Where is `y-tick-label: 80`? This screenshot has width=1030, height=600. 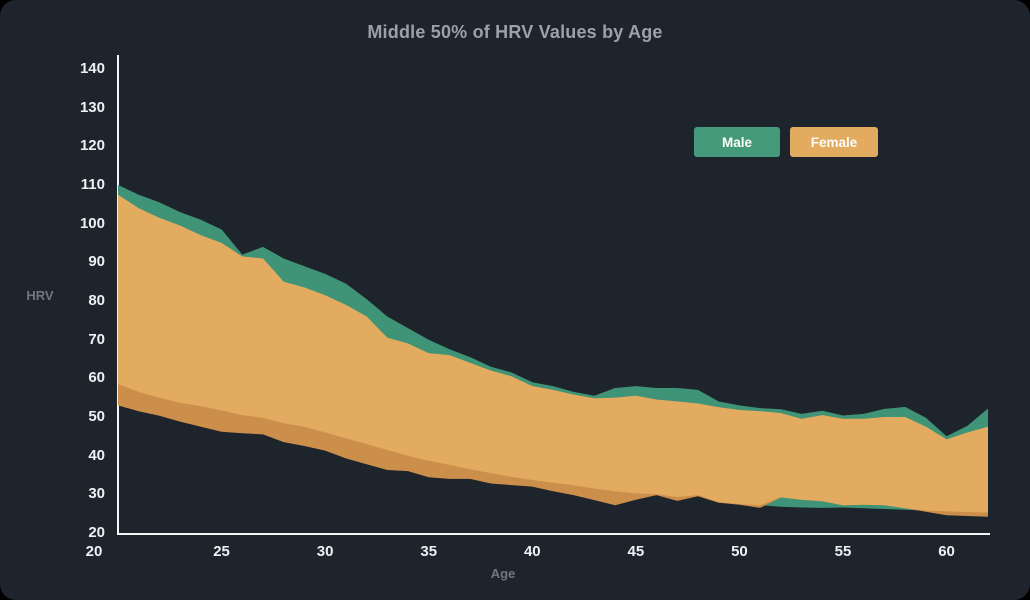
y-tick-label: 80 is located at coordinates (96, 300).